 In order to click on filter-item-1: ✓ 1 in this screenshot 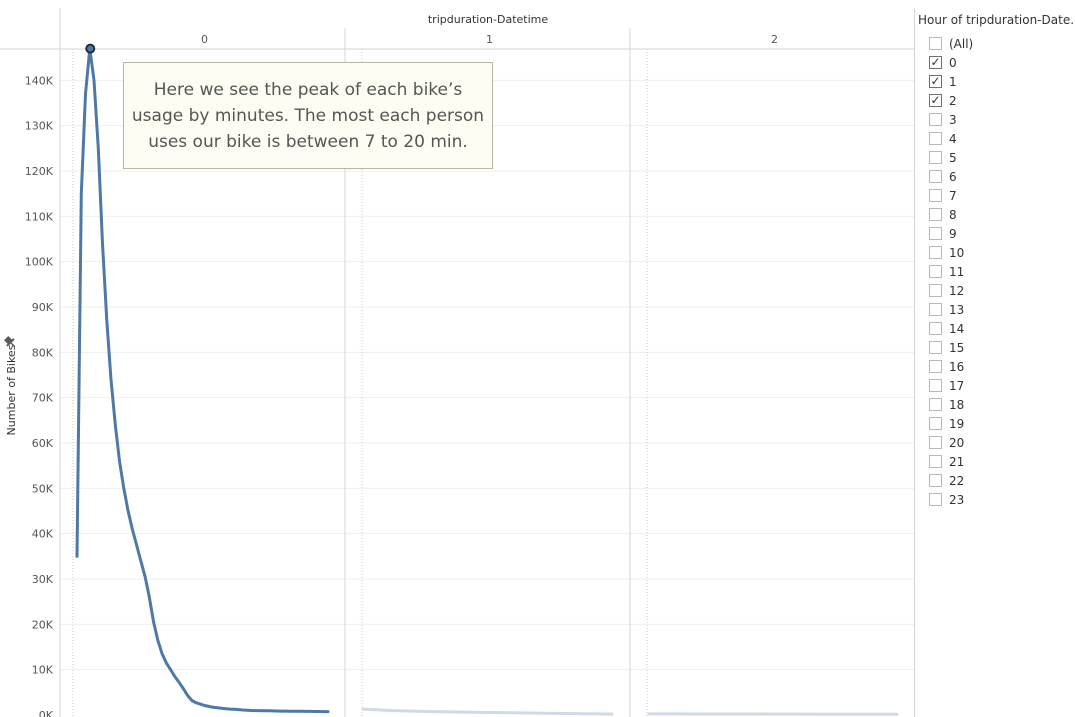, I will do `click(996, 81)`.